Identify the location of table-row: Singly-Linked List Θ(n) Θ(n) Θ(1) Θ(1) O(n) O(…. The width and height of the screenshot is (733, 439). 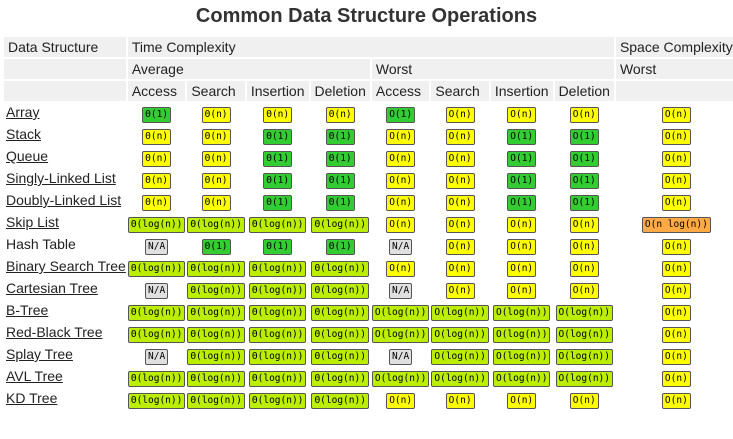
(368, 179).